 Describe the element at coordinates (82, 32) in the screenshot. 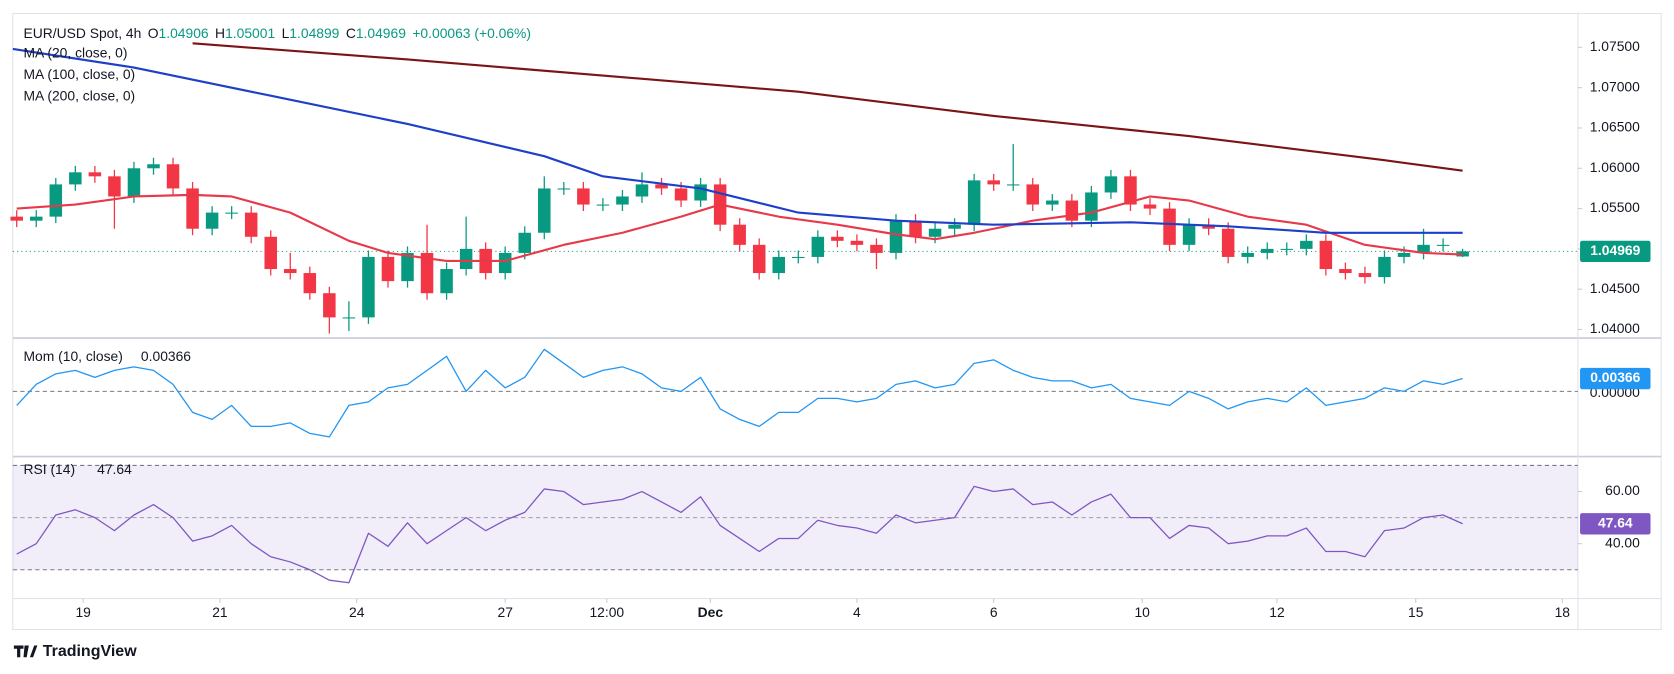

I see `header-item: EUR/USD Spot, 4h` at that location.